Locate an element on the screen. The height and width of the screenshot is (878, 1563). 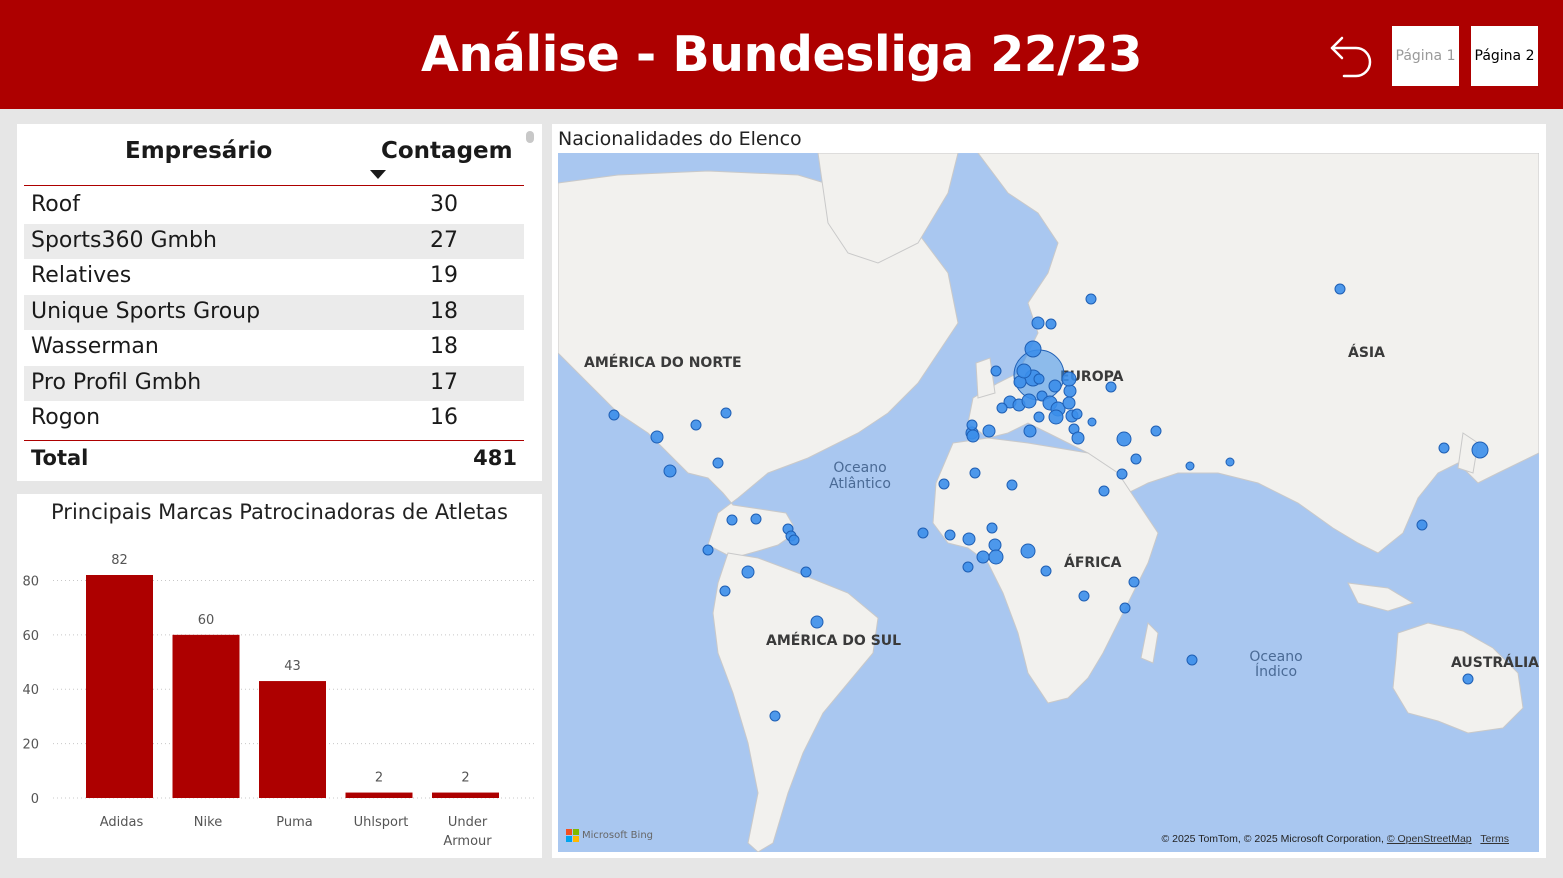
bar-uhlsport is located at coordinates (379, 795).